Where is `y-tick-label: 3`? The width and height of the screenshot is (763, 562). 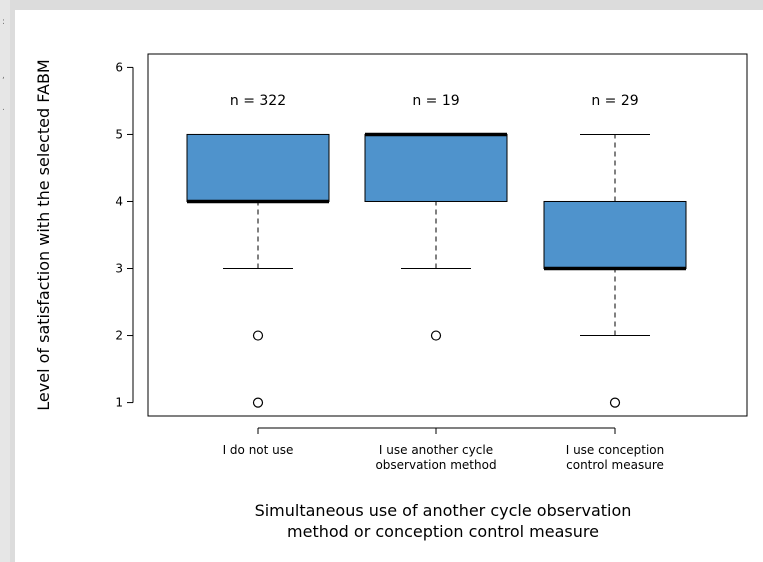 y-tick-label: 3 is located at coordinates (119, 269).